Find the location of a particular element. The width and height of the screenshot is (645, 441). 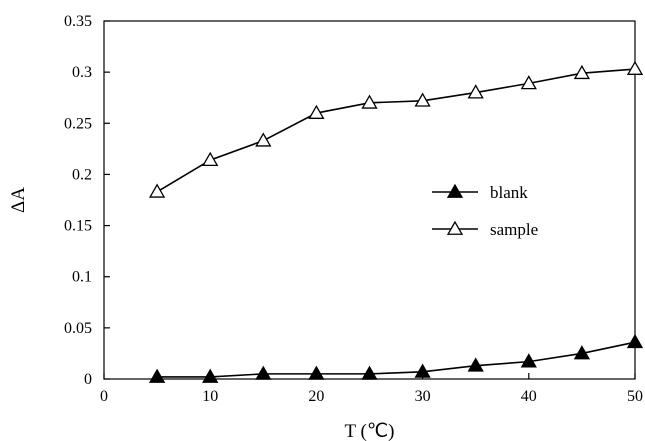

blank-line is located at coordinates (396, 359).